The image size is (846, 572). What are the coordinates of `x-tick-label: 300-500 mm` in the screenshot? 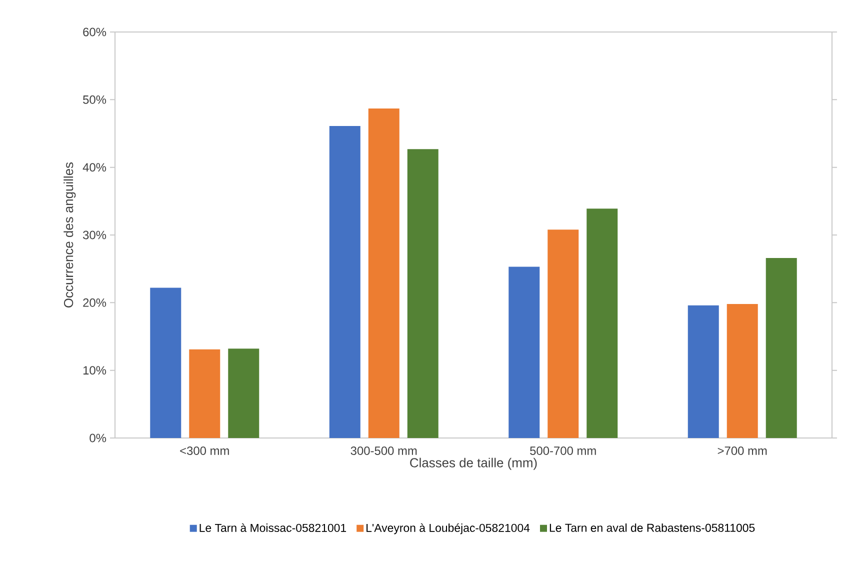 It's located at (383, 450).